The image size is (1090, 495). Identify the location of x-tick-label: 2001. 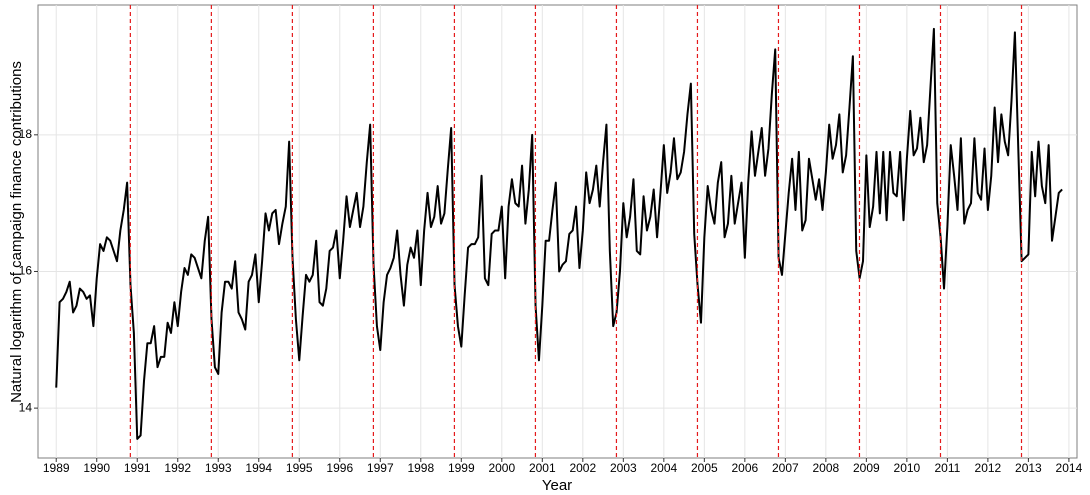
(542, 468).